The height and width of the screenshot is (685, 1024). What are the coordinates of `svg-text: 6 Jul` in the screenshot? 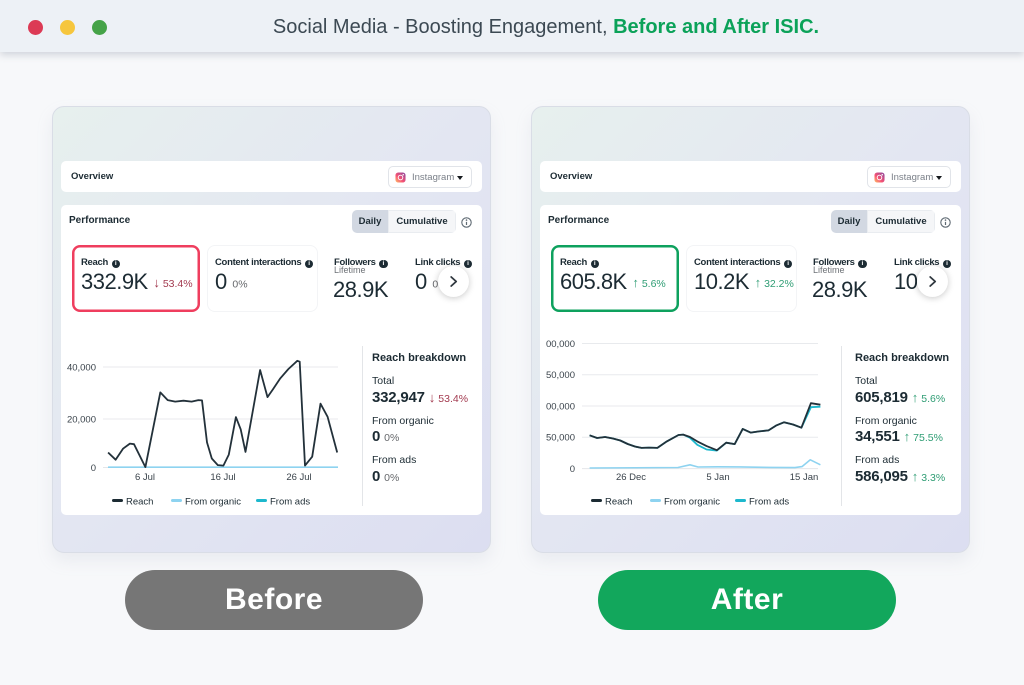 It's located at (145, 477).